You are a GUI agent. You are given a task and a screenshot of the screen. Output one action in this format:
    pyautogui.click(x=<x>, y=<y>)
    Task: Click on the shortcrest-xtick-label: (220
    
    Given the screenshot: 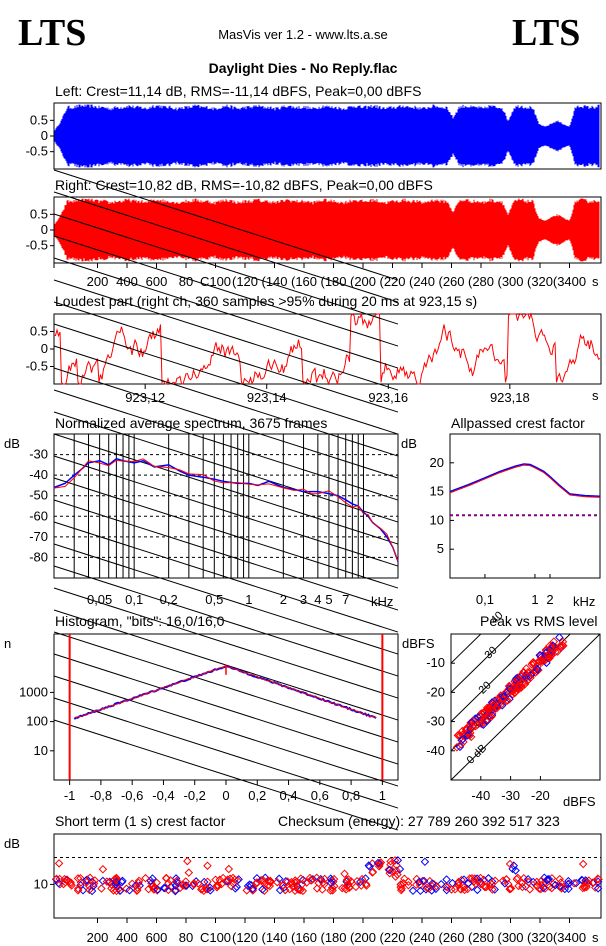 What is the action you would take?
    pyautogui.click(x=392, y=937)
    